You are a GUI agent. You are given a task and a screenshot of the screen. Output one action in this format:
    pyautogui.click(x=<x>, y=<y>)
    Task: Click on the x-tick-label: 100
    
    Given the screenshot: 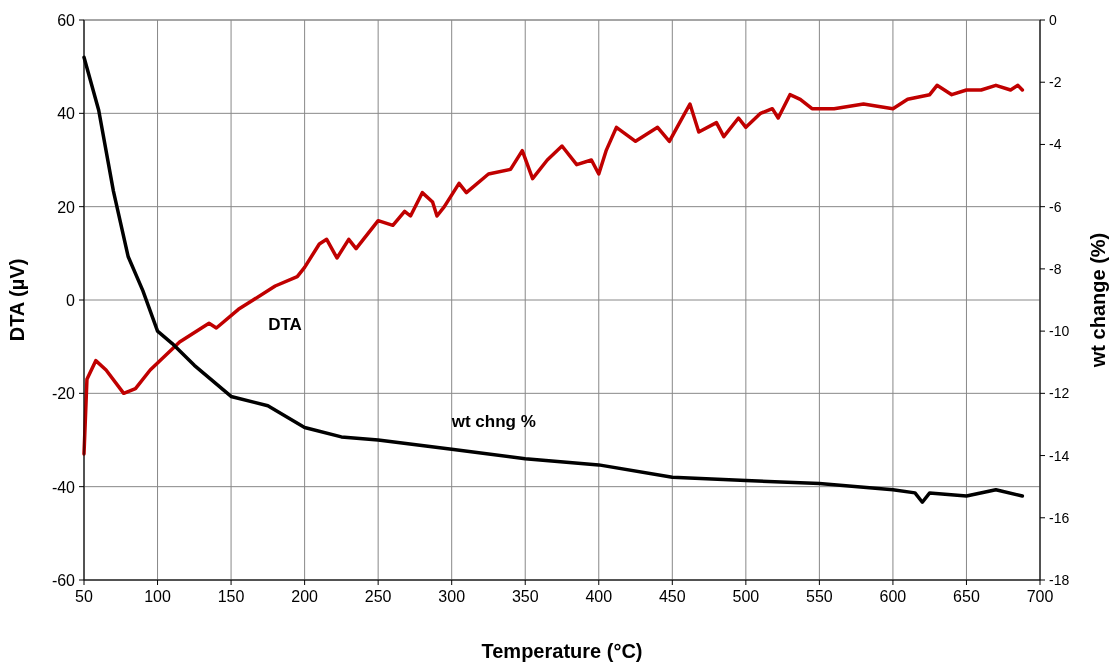 What is the action you would take?
    pyautogui.click(x=157, y=596)
    